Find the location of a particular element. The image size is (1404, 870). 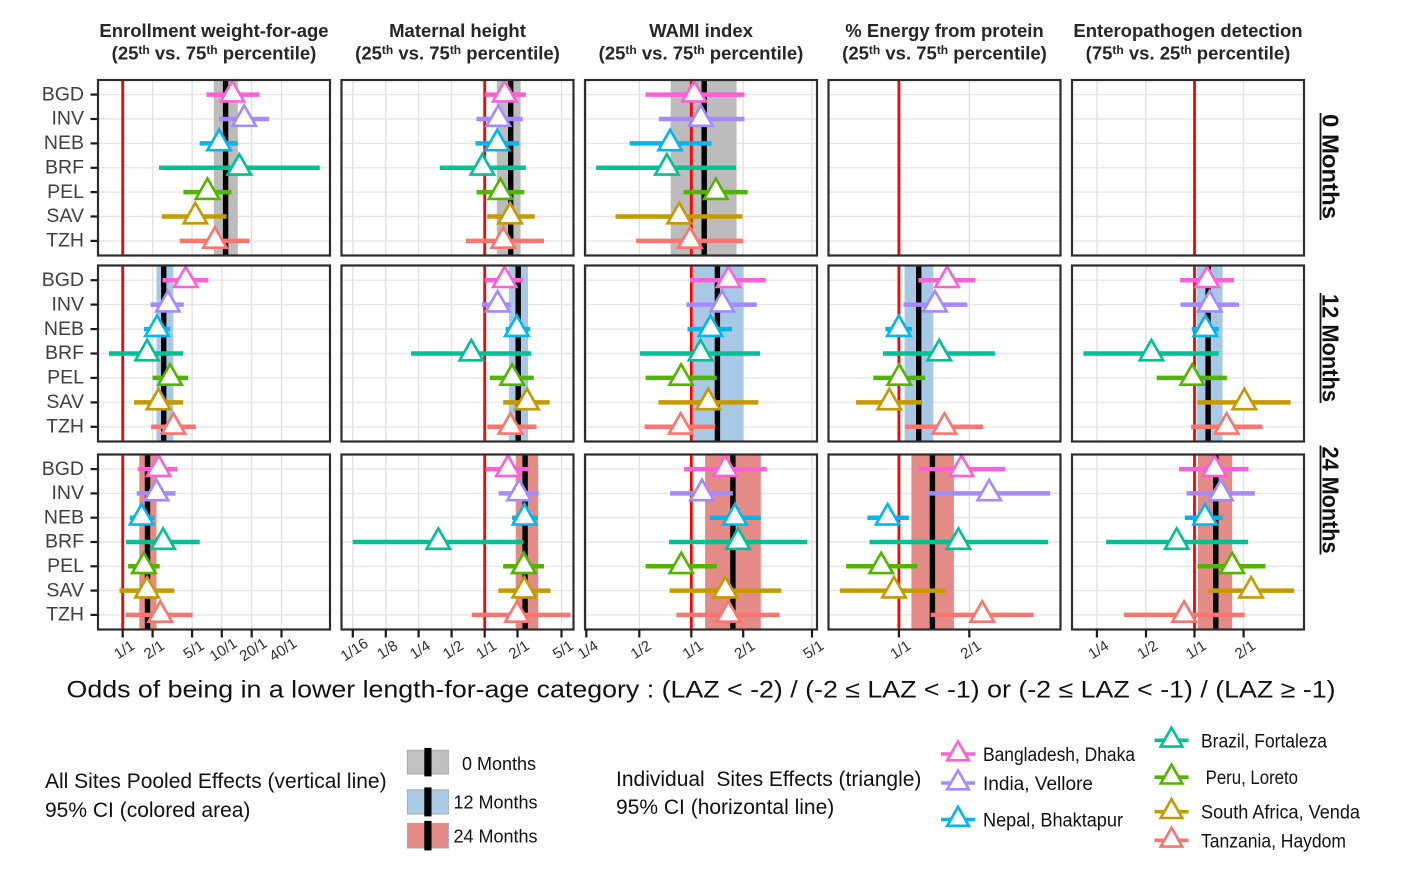

svg-text: Nepal, Bhaktapur is located at coordinates (1053, 821).